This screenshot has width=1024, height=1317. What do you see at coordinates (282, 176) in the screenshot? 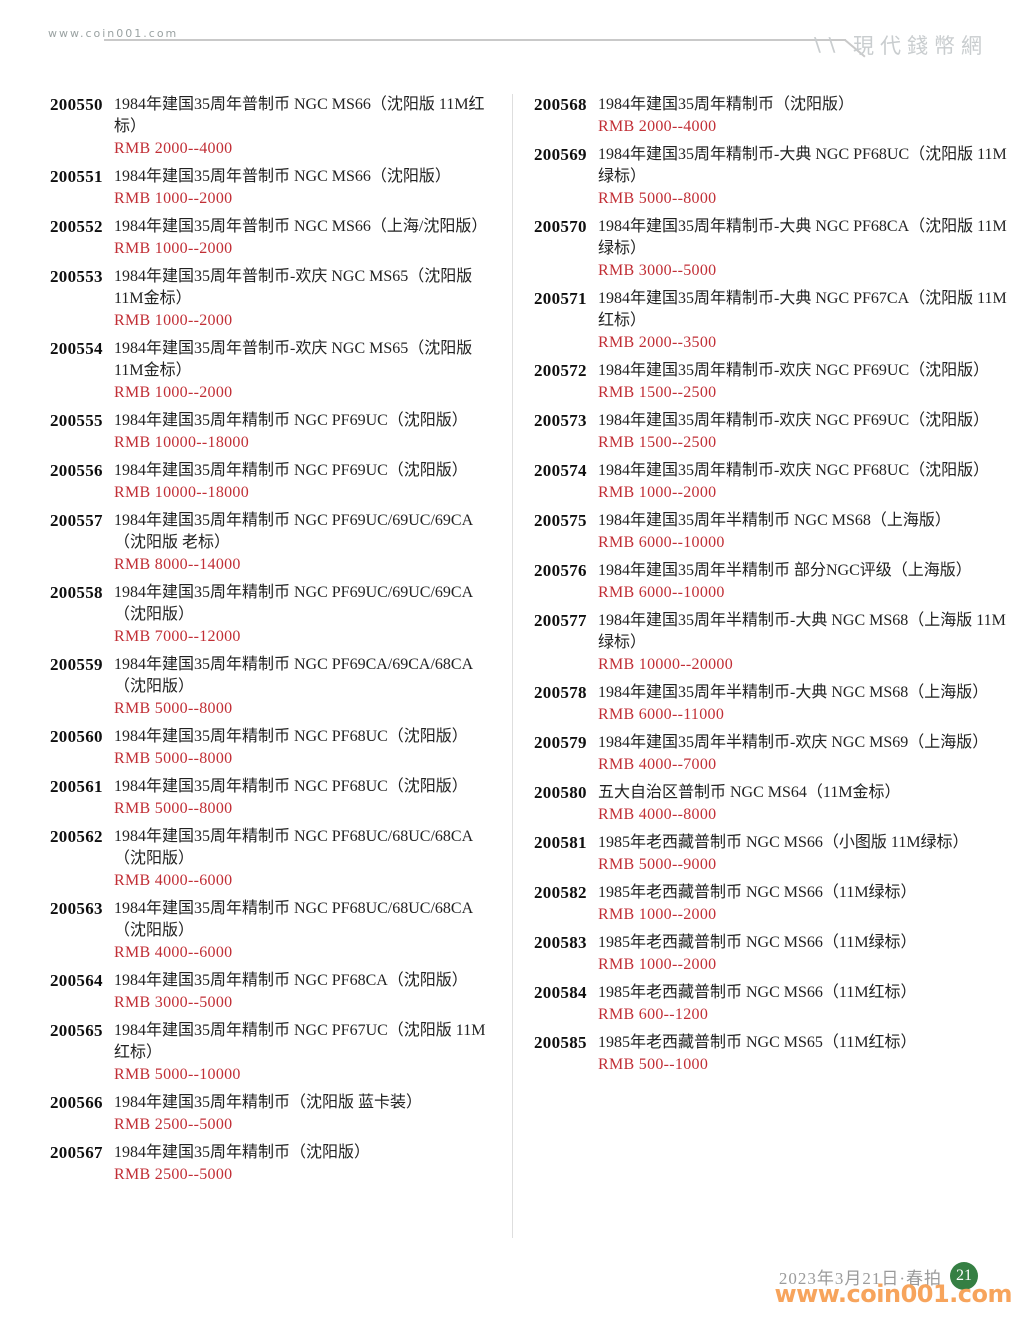
I see `lot-description: 1984年建国35周年普制币 NGC MS66（沈阳版）` at bounding box center [282, 176].